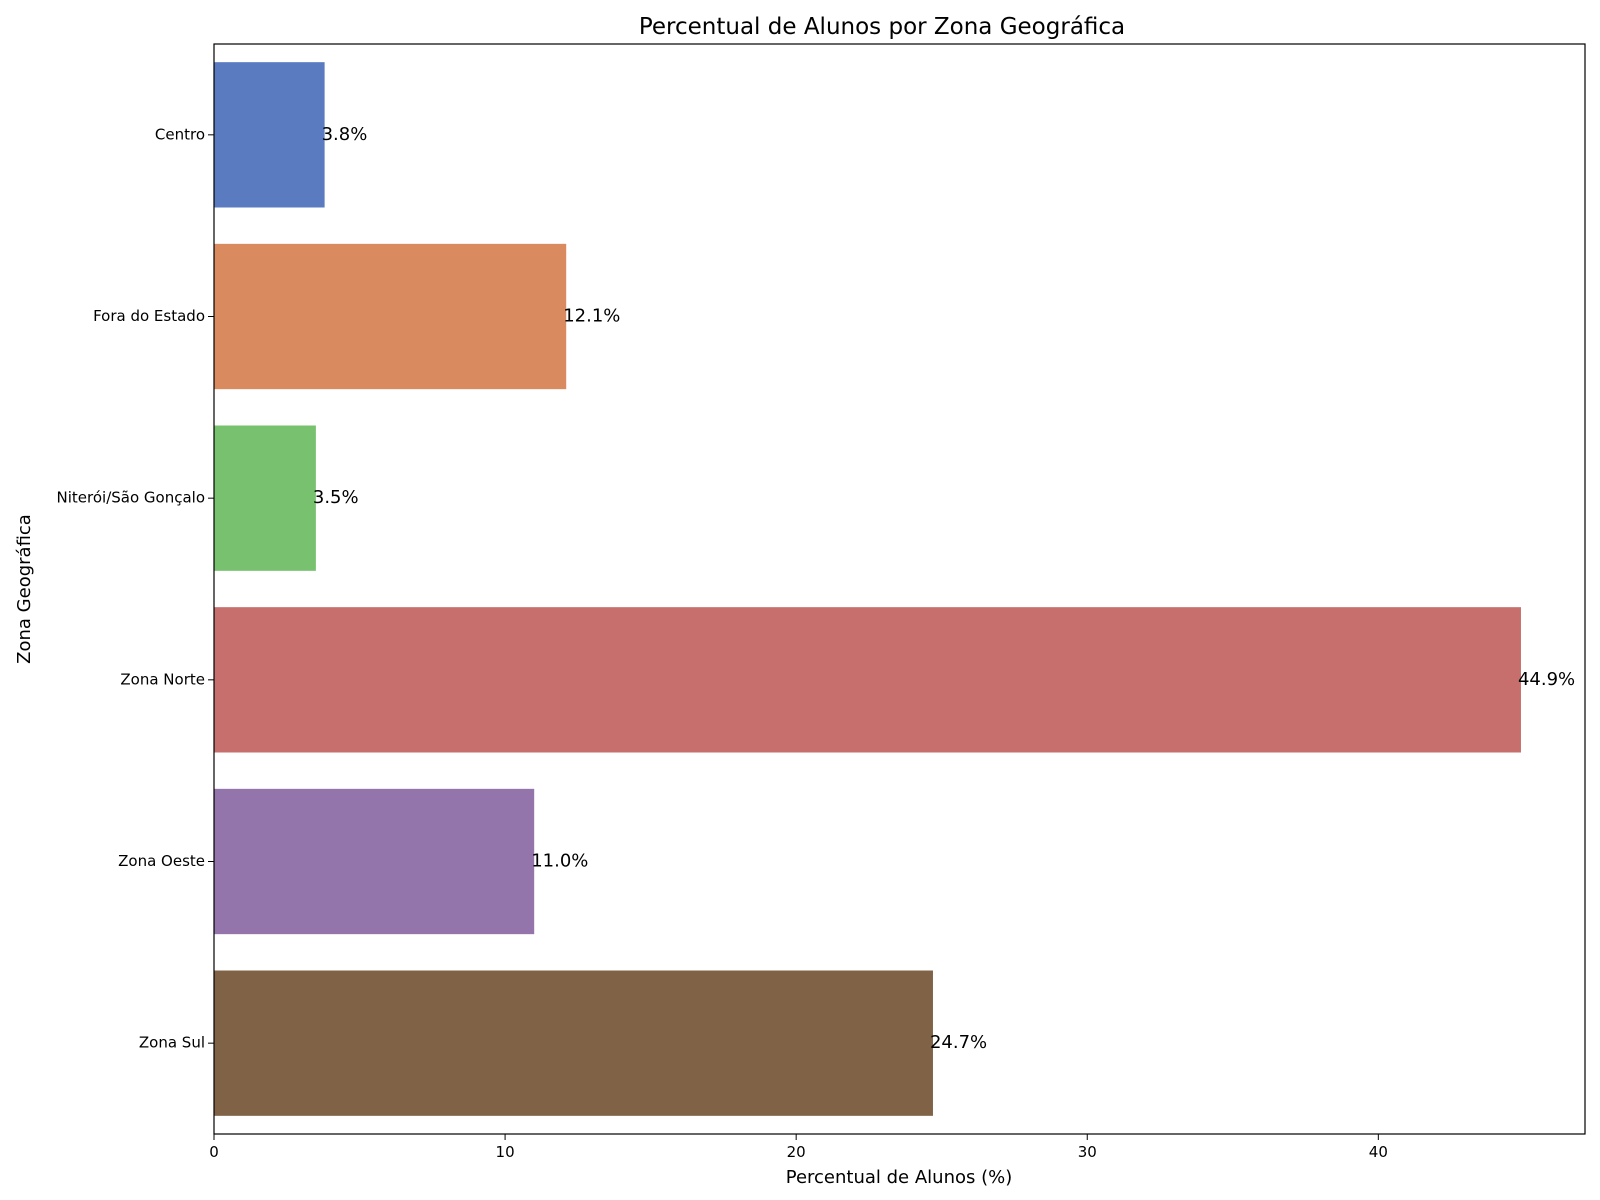 Image resolution: width=1600 pixels, height=1200 pixels. What do you see at coordinates (1087, 1152) in the screenshot?
I see `x-tick-label: 30` at bounding box center [1087, 1152].